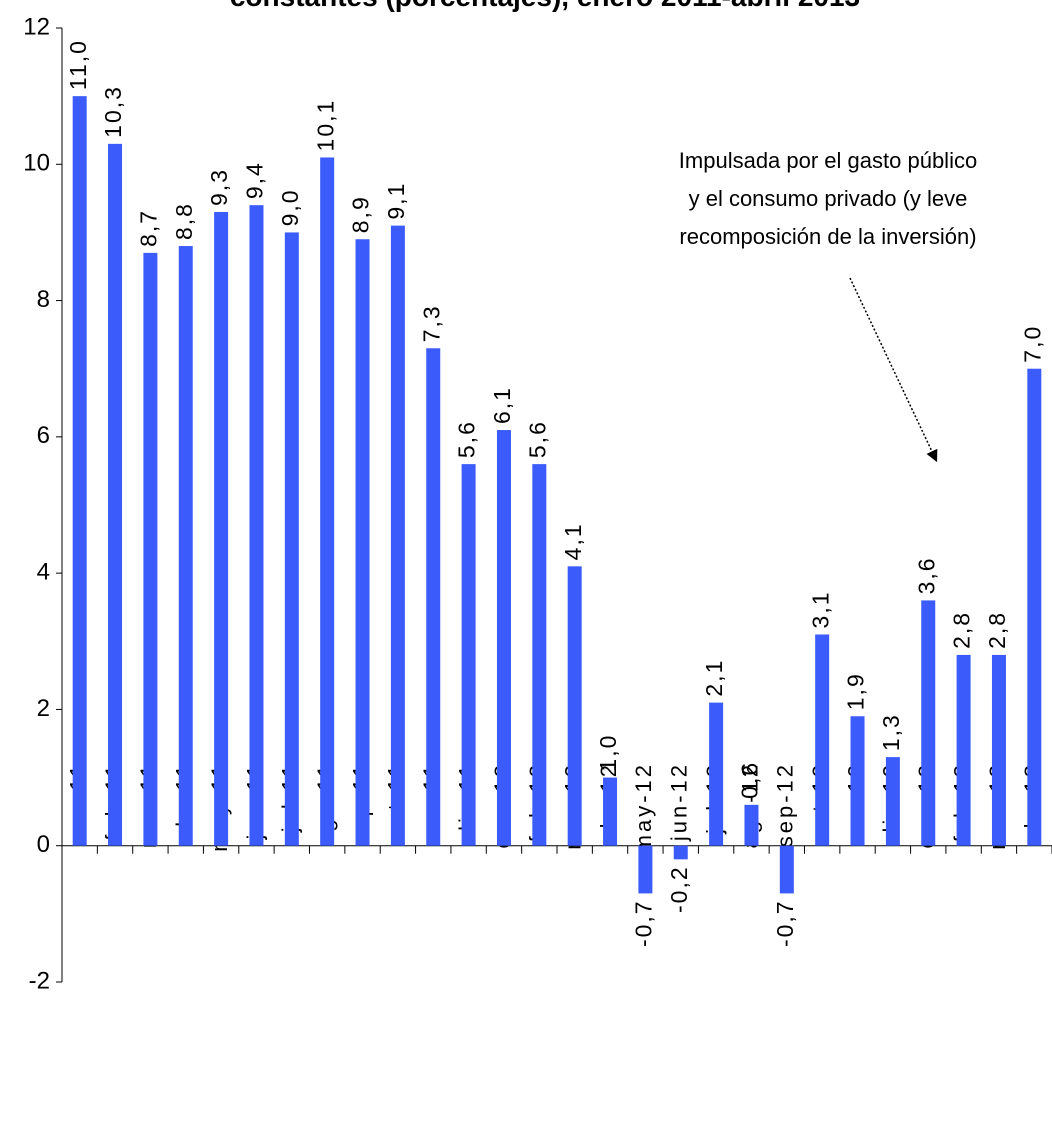  I want to click on y-tick-label: 4, so click(43, 571).